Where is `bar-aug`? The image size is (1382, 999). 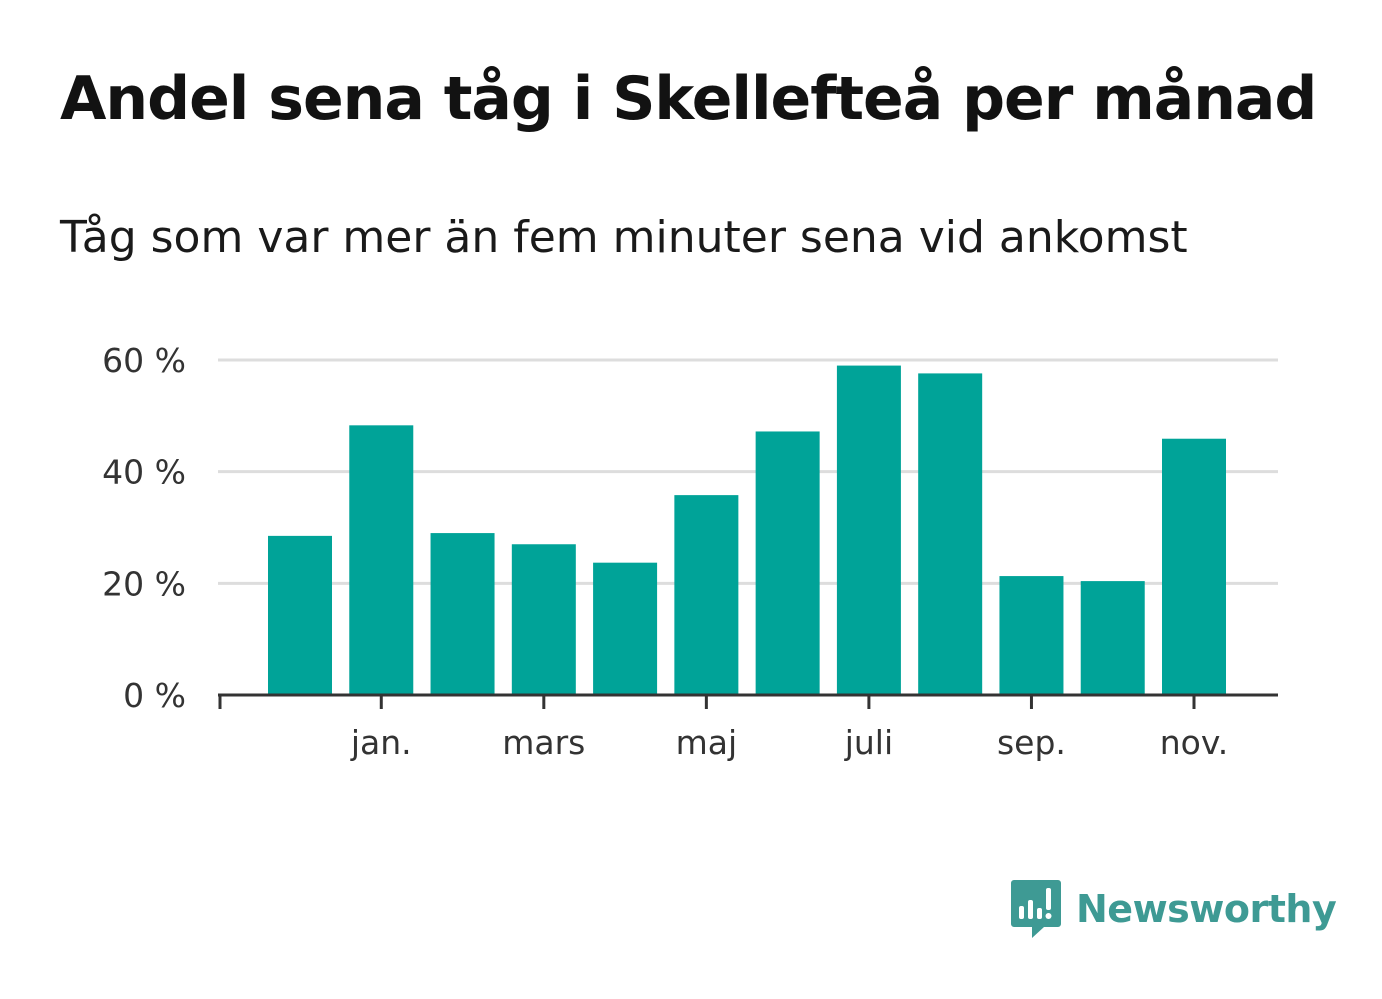 bar-aug is located at coordinates (950, 534).